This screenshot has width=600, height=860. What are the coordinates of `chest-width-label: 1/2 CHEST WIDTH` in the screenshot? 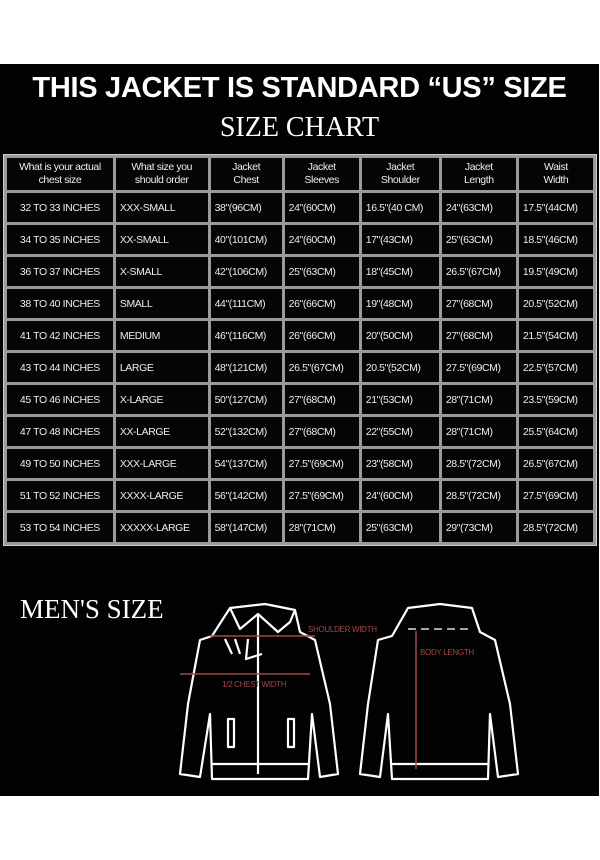 It's located at (254, 684).